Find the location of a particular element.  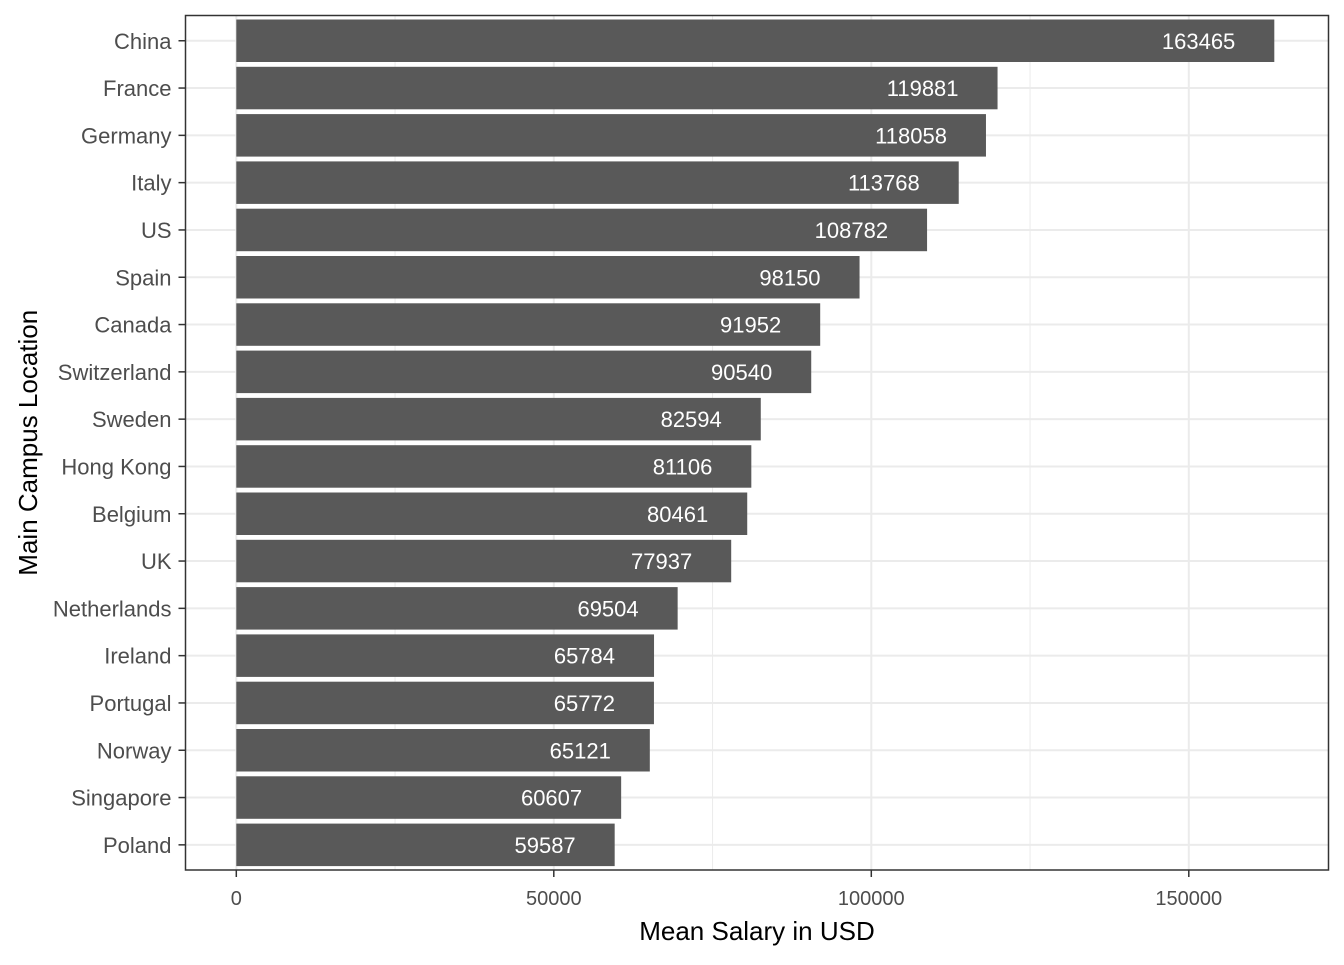

y-tick-label: Singapore is located at coordinates (121, 798).